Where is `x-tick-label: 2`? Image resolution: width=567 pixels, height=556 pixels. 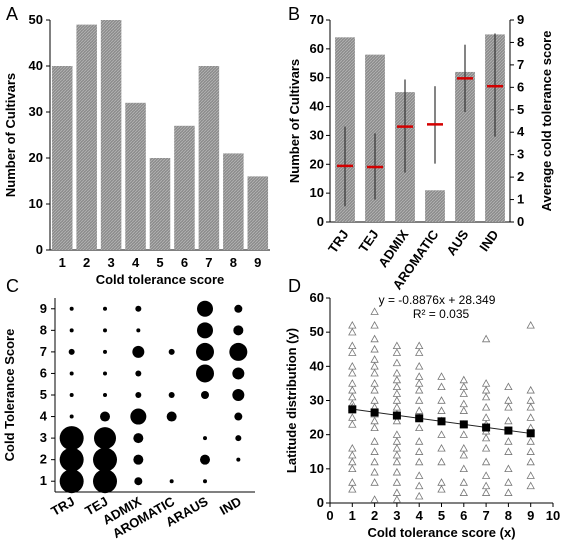
x-tick-label: 2 is located at coordinates (86, 262).